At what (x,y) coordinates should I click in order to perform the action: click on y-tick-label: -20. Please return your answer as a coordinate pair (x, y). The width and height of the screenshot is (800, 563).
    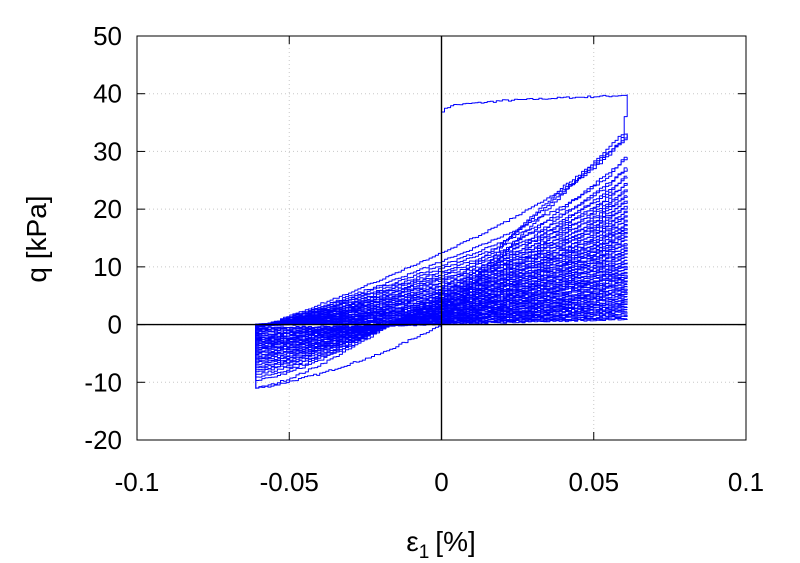
    Looking at the image, I should click on (103, 440).